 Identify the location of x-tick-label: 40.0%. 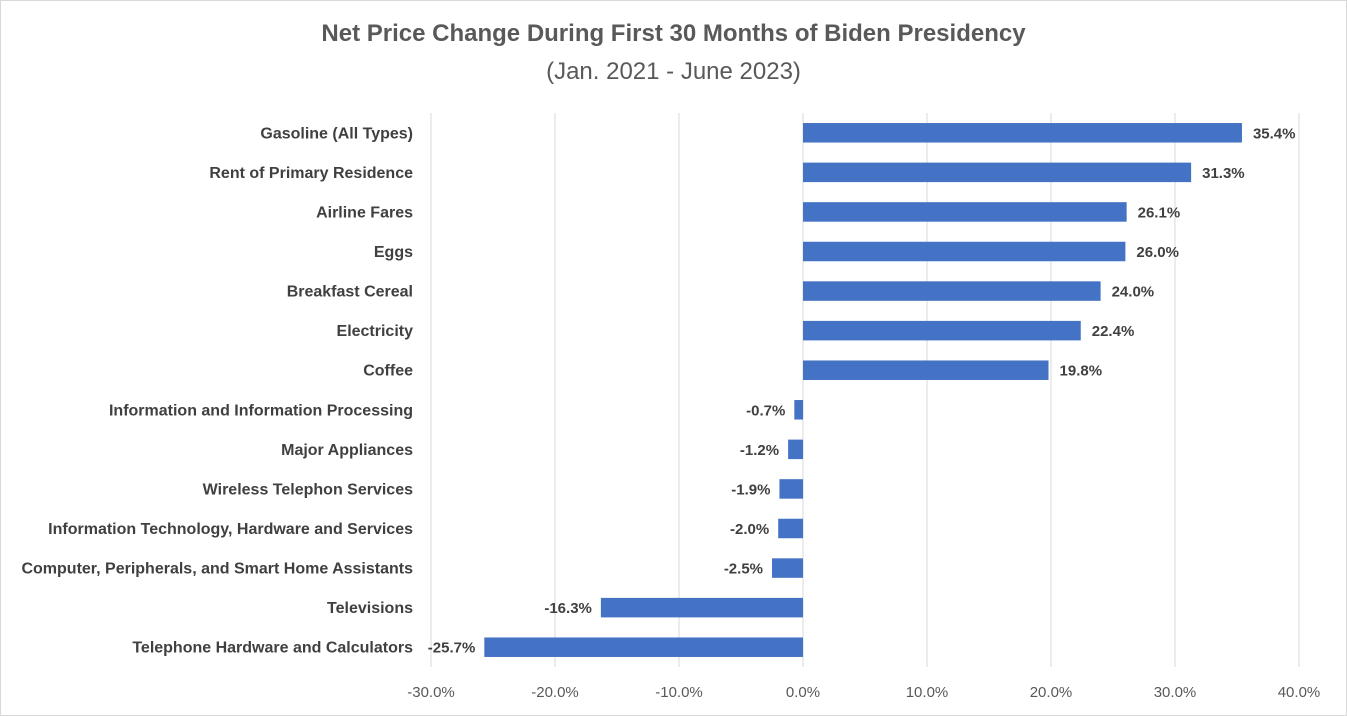
(1299, 692).